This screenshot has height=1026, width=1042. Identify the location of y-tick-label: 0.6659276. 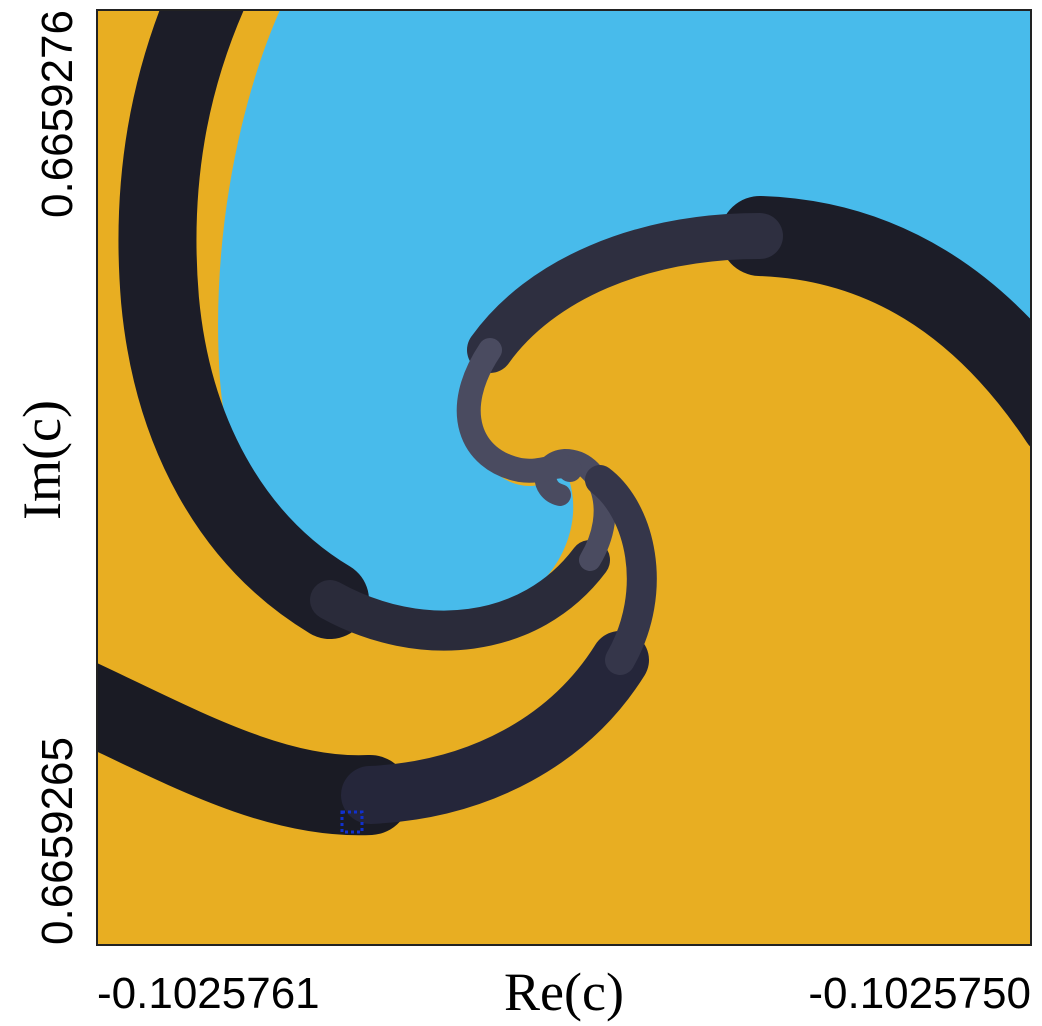
(57, 114).